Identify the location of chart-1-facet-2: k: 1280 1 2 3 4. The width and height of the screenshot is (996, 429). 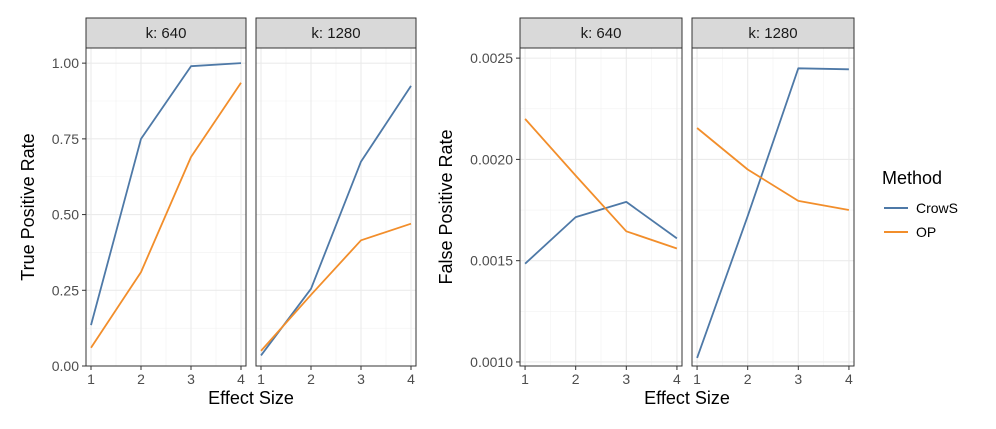
(336, 202).